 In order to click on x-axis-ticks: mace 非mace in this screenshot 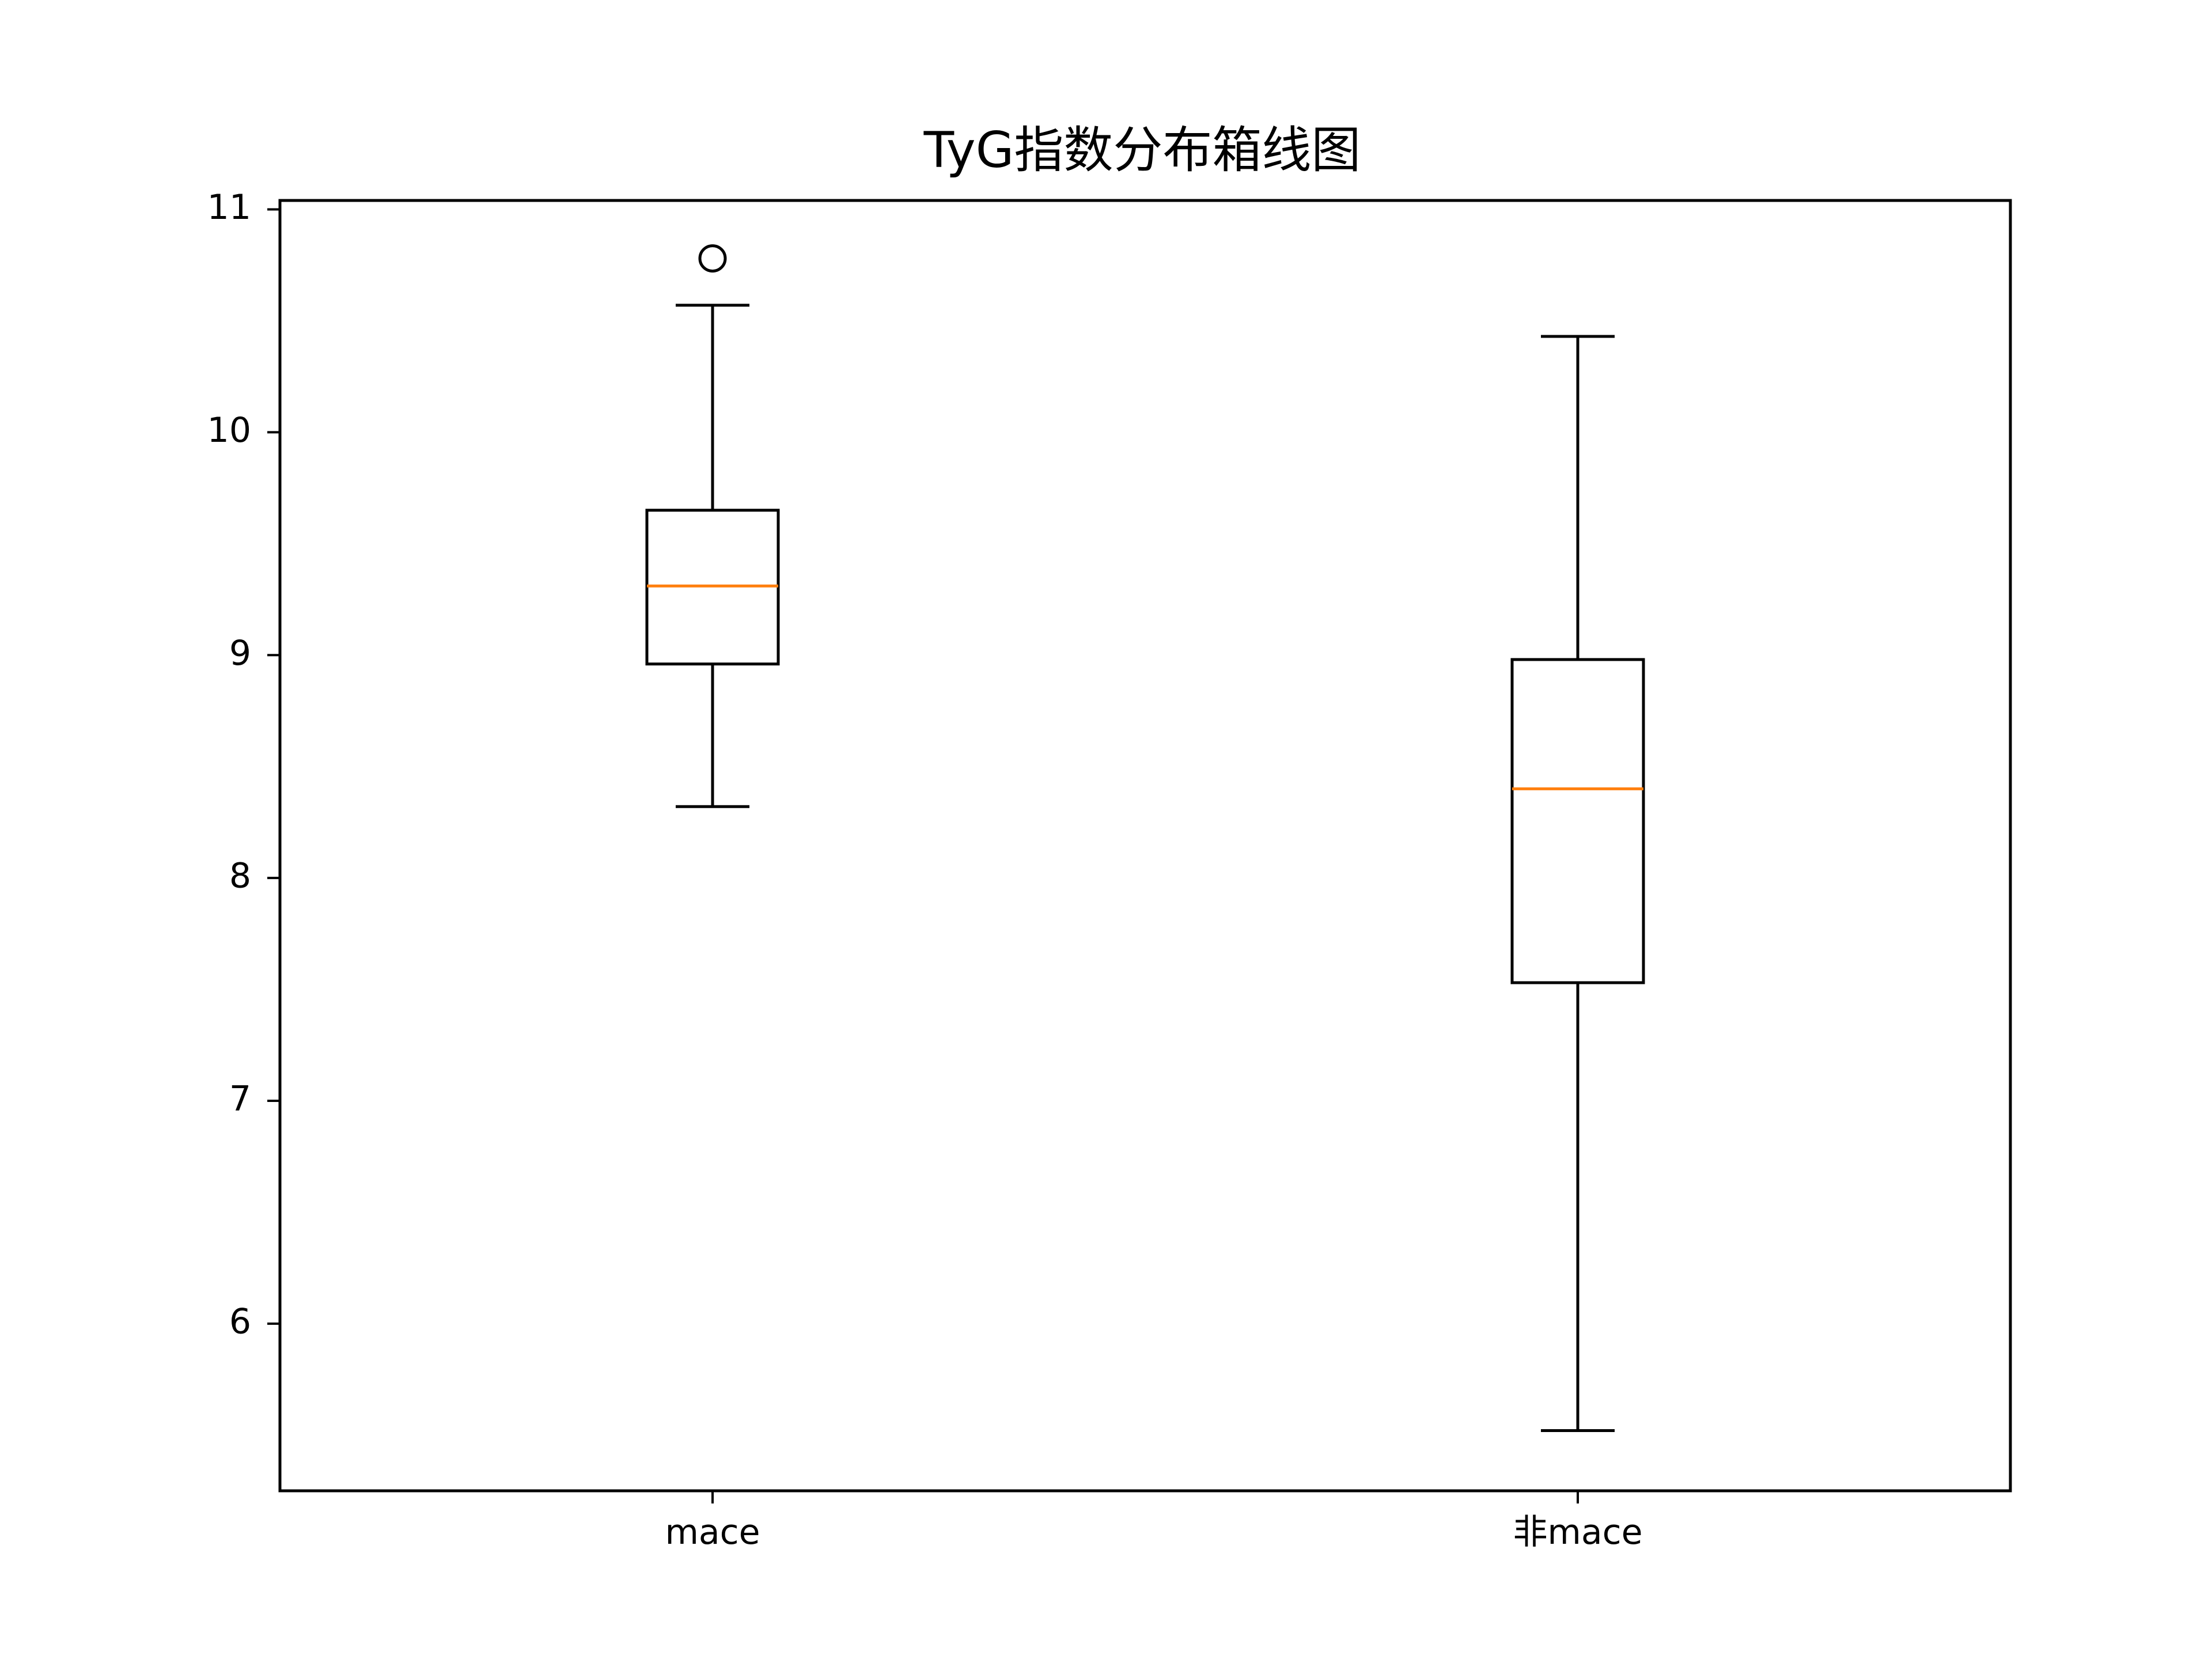, I will do `click(1154, 1521)`.